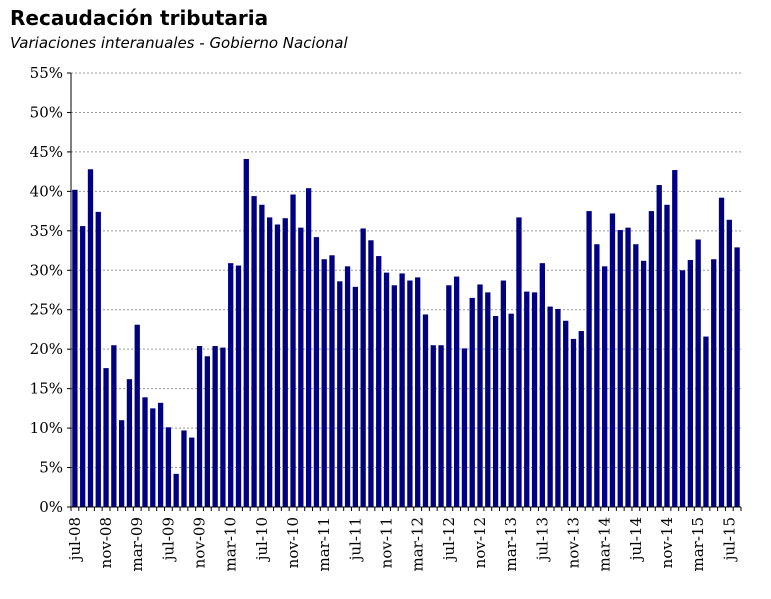  What do you see at coordinates (387, 542) in the screenshot?
I see `x-tick-label: nov-11` at bounding box center [387, 542].